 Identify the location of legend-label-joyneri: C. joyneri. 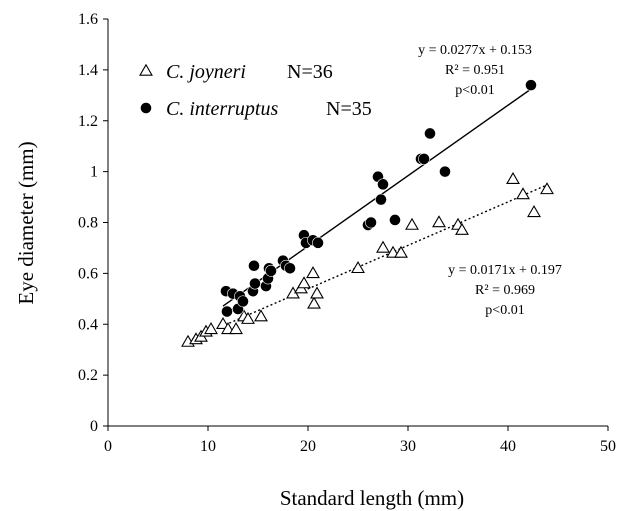
(206, 72).